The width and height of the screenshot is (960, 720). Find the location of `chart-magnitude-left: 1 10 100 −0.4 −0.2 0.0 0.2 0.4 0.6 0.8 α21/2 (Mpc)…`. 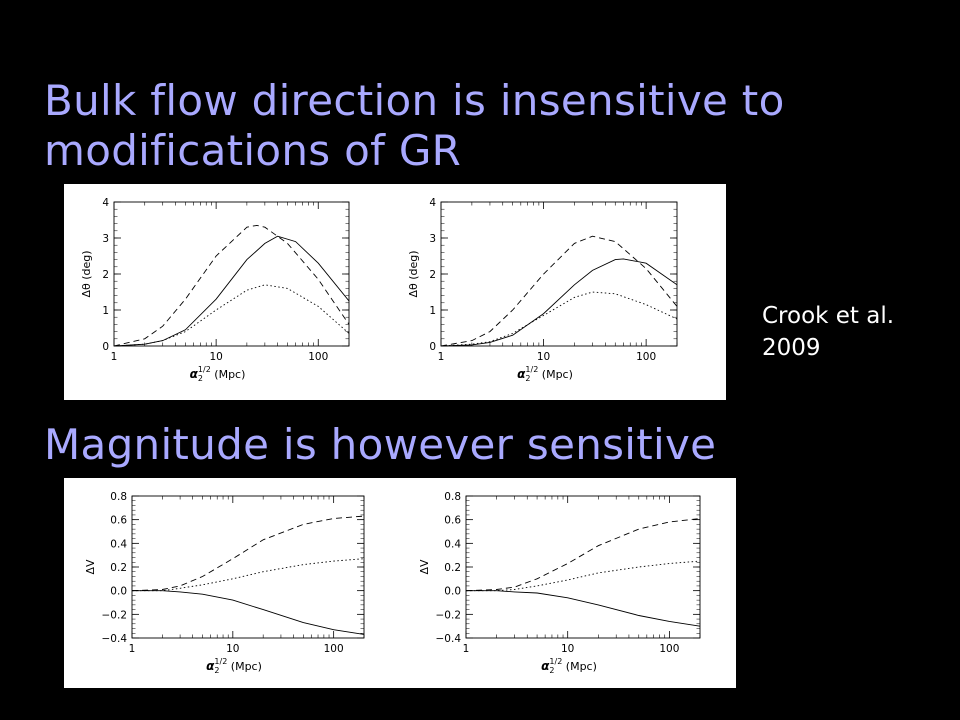

chart-magnitude-left: 1 10 100 −0.4 −0.2 0.0 0.2 0.4 0.6 0.8 α21/2 (Mpc)… is located at coordinates (224, 583).